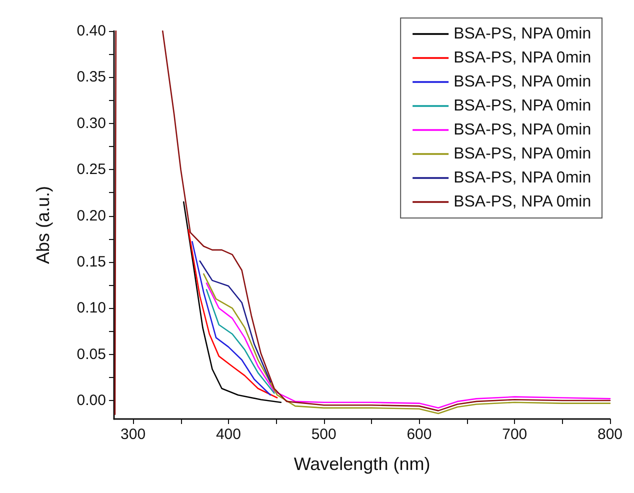 The image size is (634, 493). I want to click on y-tick-label: 0.10, so click(91, 308).